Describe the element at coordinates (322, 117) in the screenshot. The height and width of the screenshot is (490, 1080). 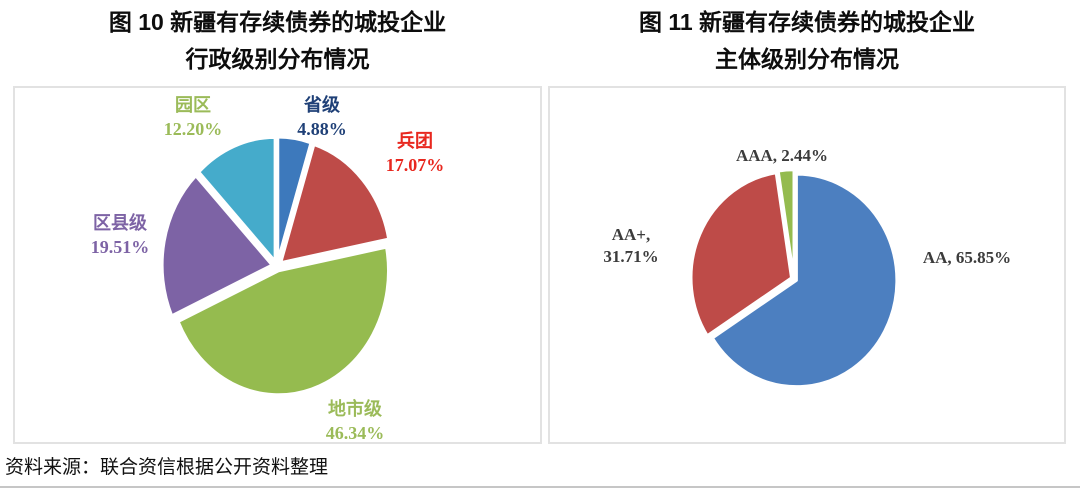
I see `pie-label-shengji: 省级 4.88%` at that location.